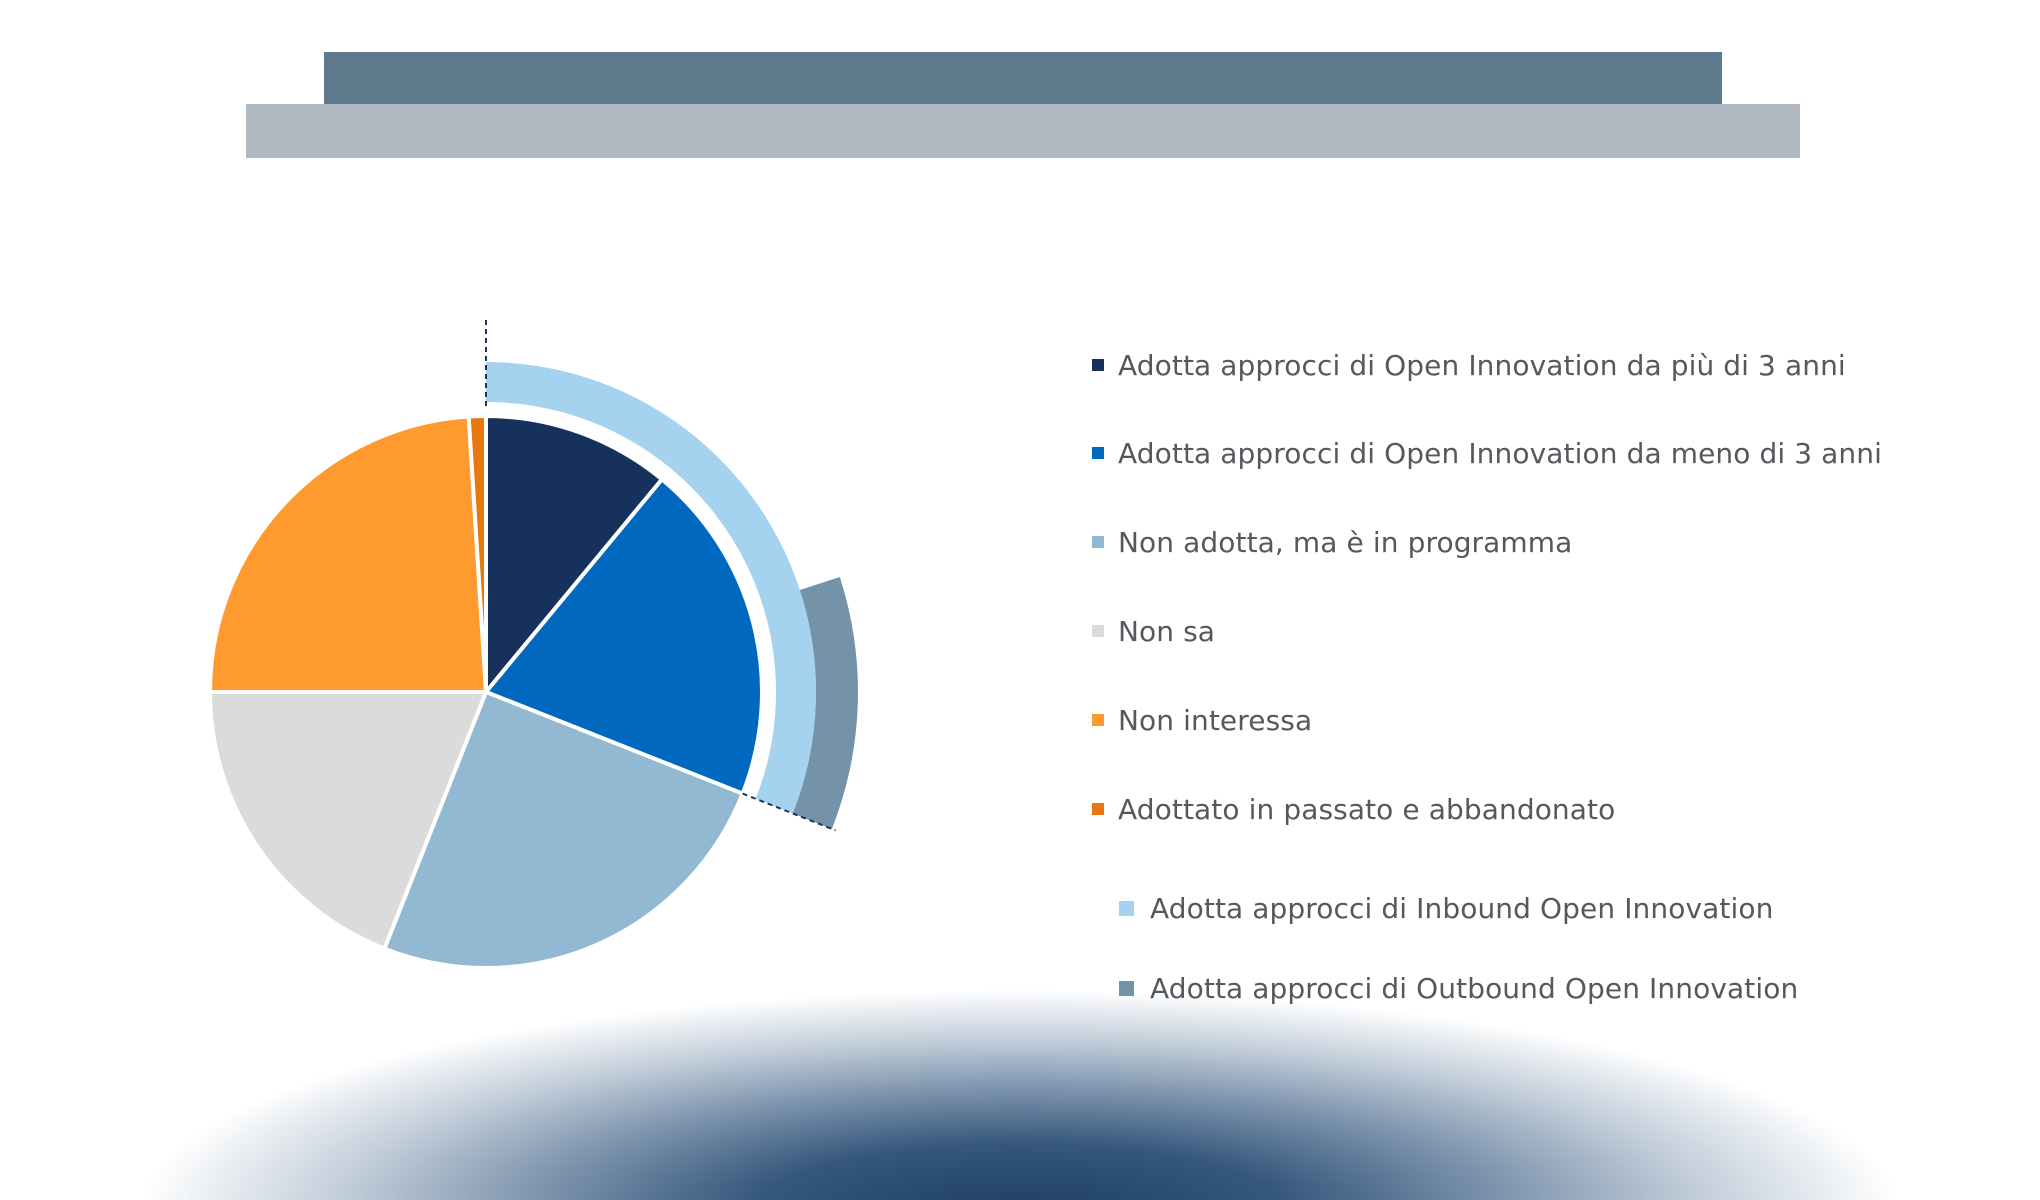 Image resolution: width=2040 pixels, height=1200 pixels. Describe the element at coordinates (1345, 542) in the screenshot. I see `legend-label: Non adotta, ma è in programma` at that location.